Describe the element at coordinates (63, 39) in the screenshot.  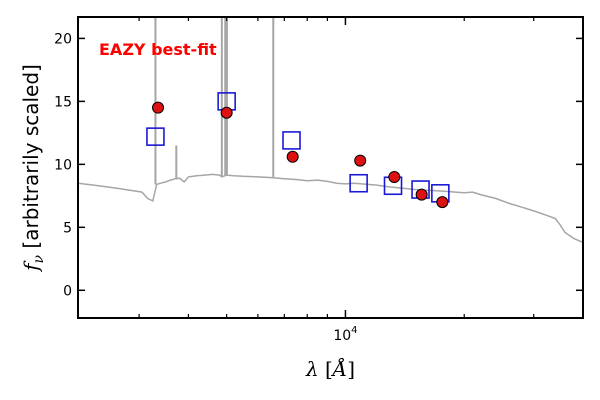
I see `y-tick-label: 20` at that location.